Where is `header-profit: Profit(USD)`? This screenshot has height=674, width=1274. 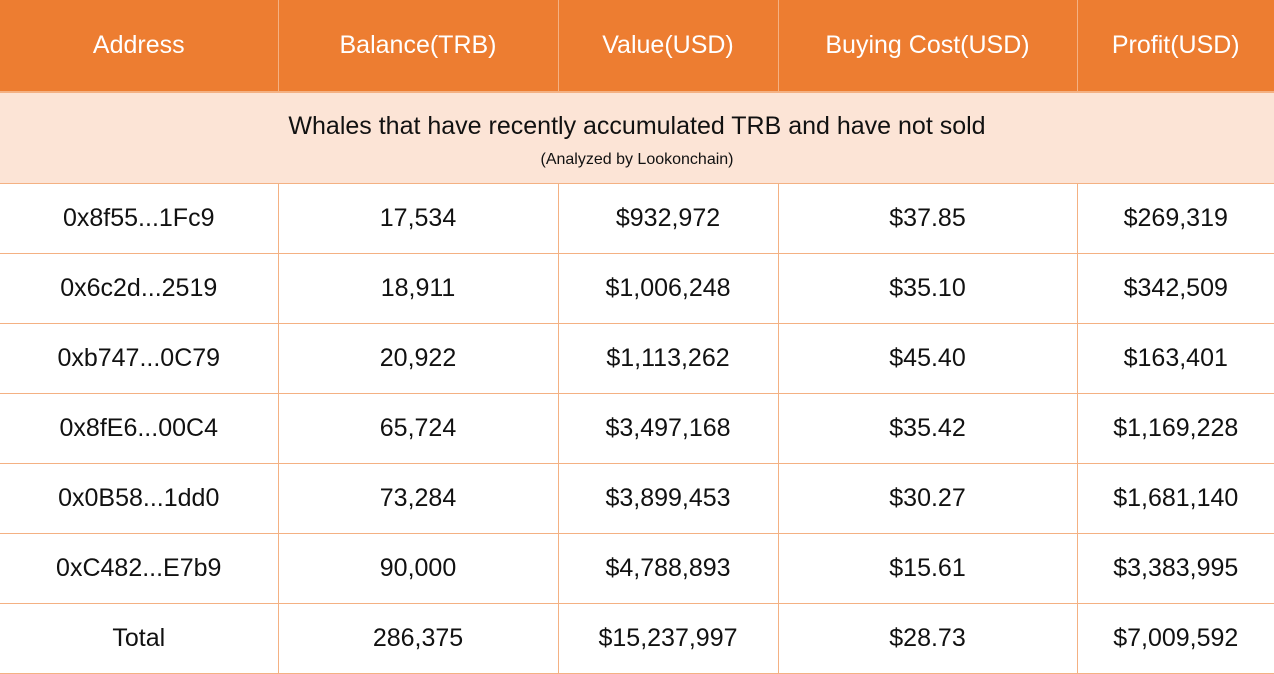 header-profit: Profit(USD) is located at coordinates (1175, 46).